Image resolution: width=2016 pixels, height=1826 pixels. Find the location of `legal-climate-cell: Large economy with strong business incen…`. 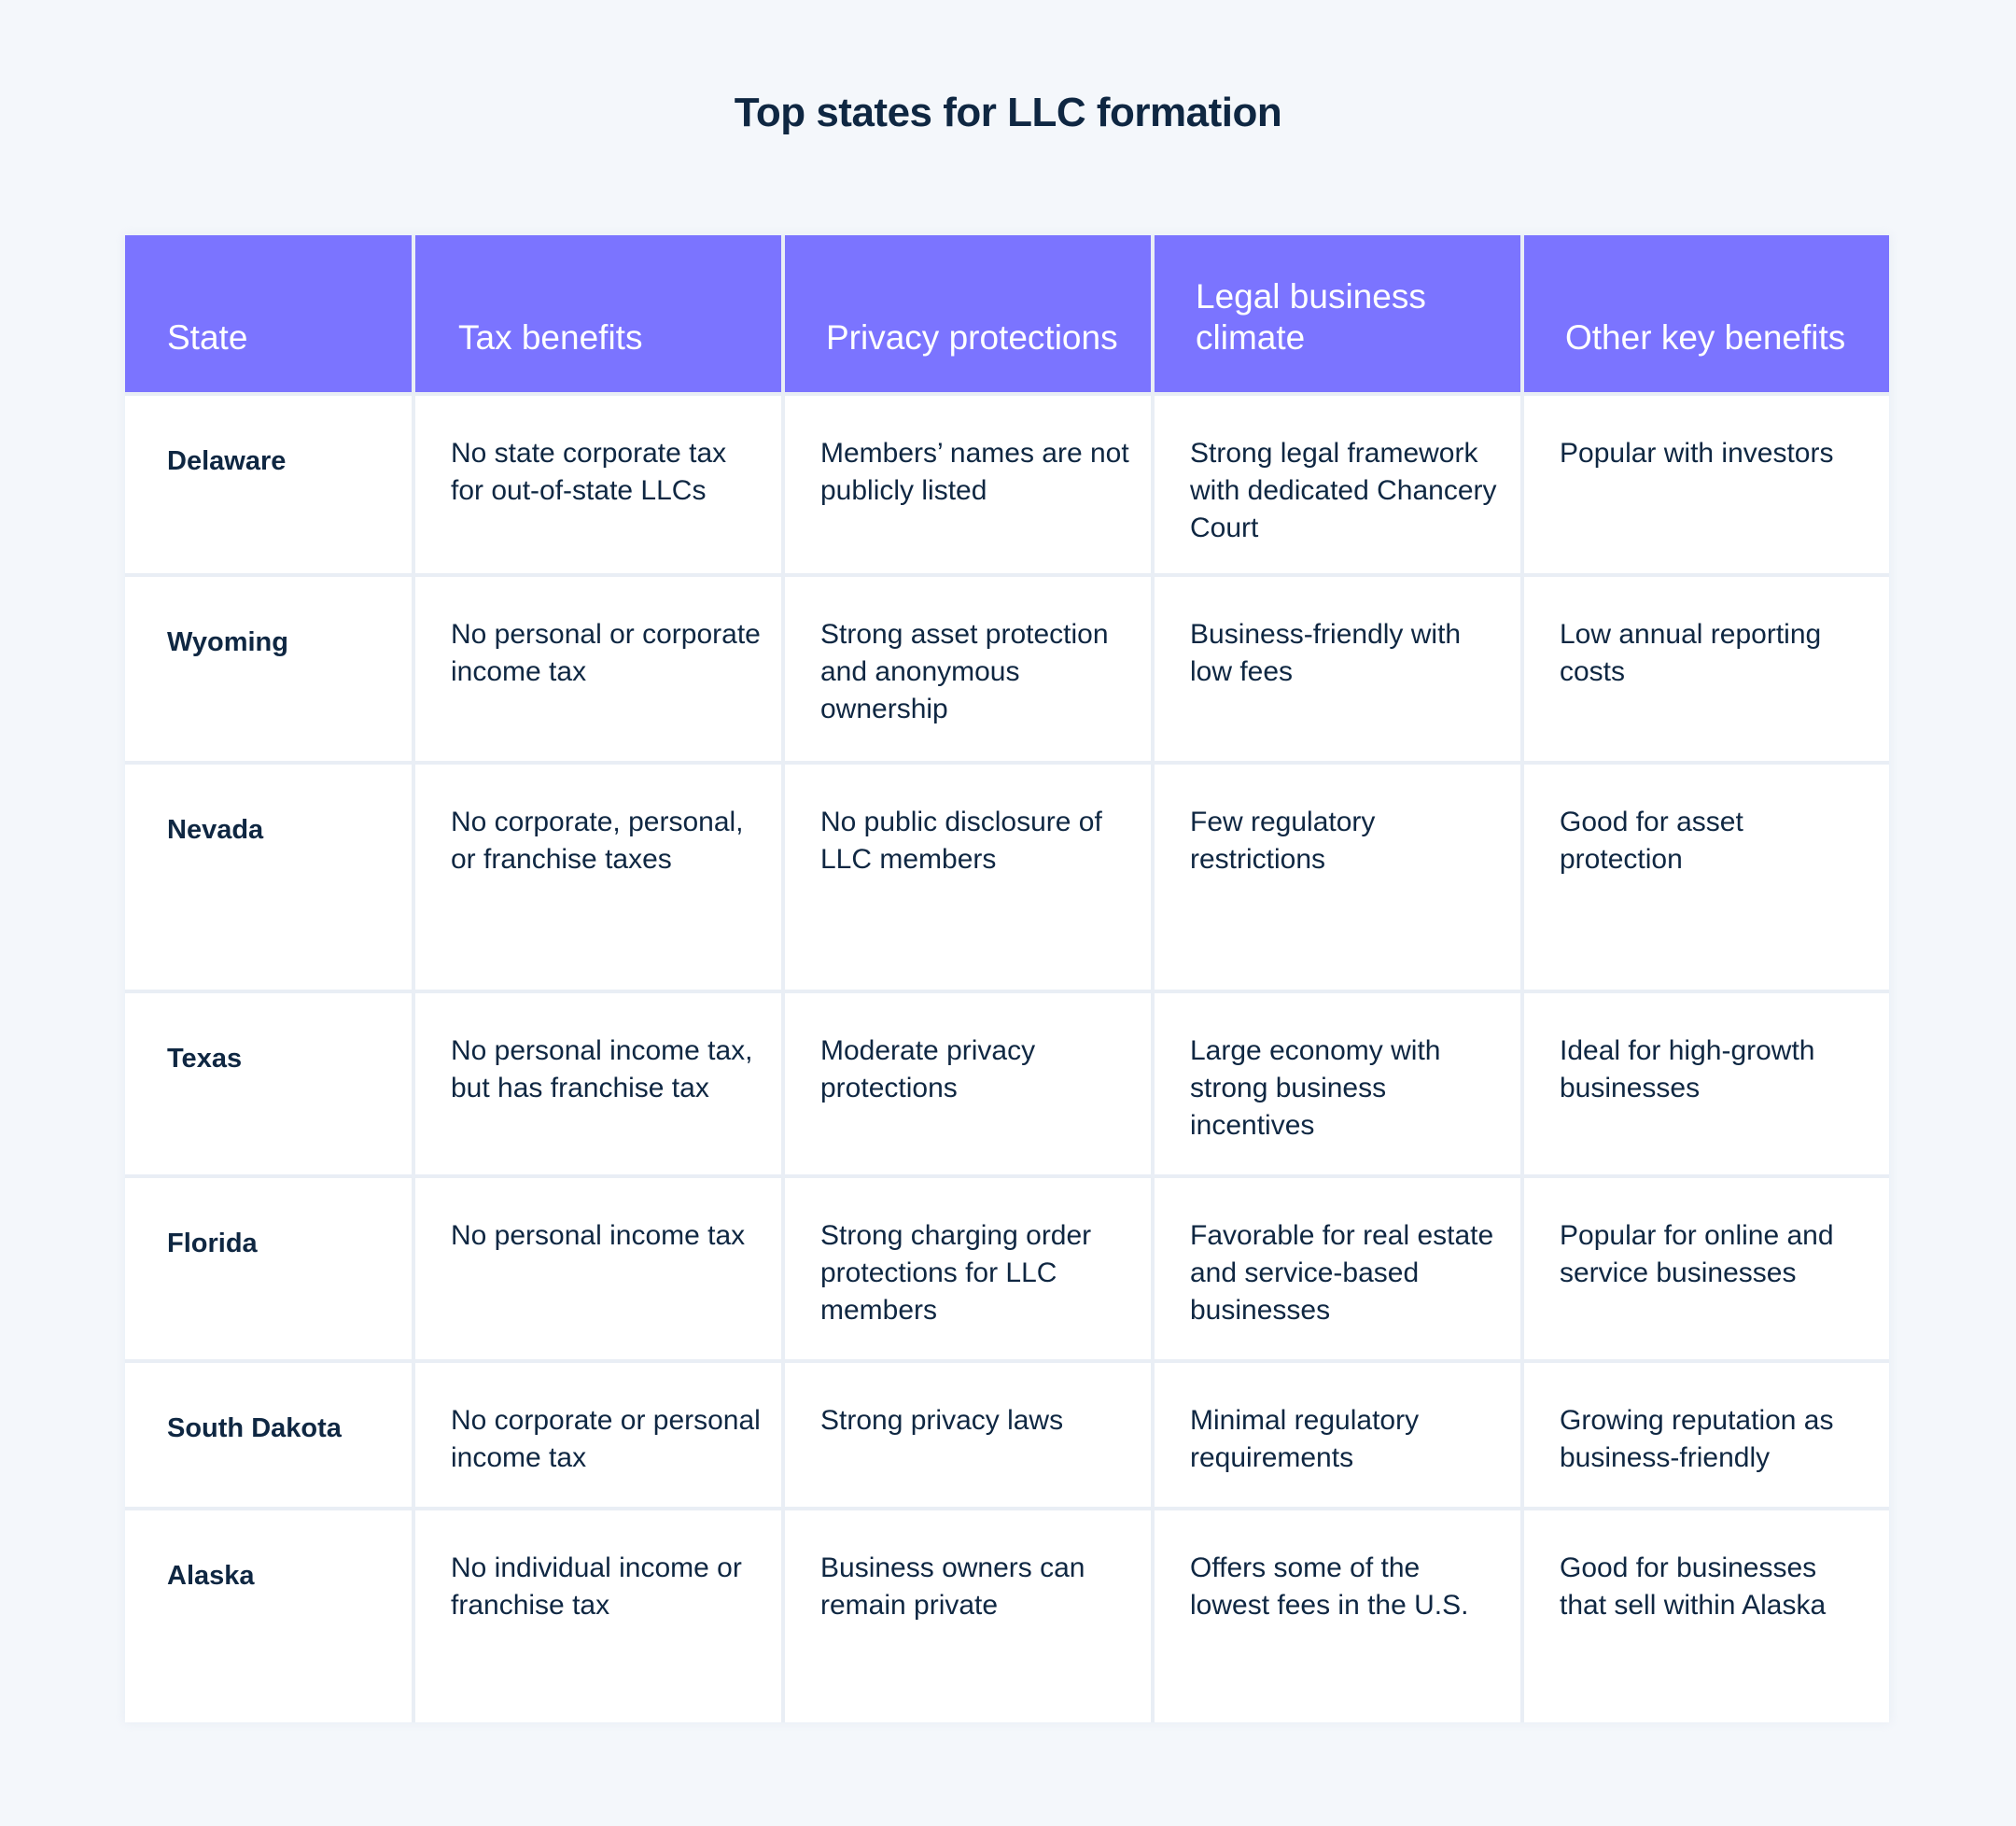

legal-climate-cell: Large economy with strong business incen… is located at coordinates (1337, 1083).